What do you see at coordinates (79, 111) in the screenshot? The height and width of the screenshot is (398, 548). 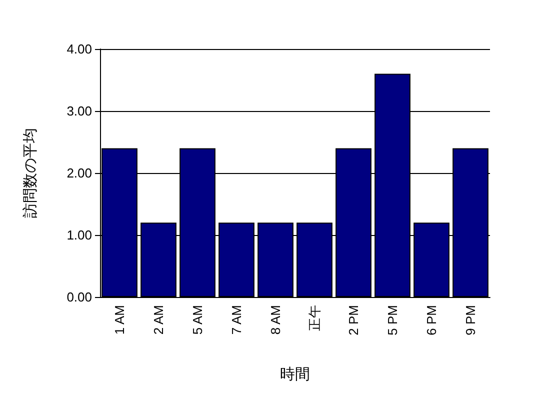 I see `y-tick-label: 3.00` at bounding box center [79, 111].